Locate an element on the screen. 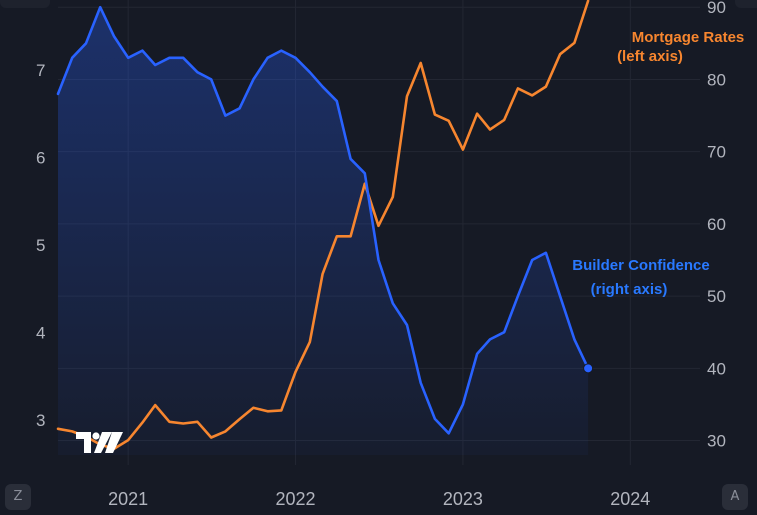  right-axis-tick-label: 90 is located at coordinates (716, 8).